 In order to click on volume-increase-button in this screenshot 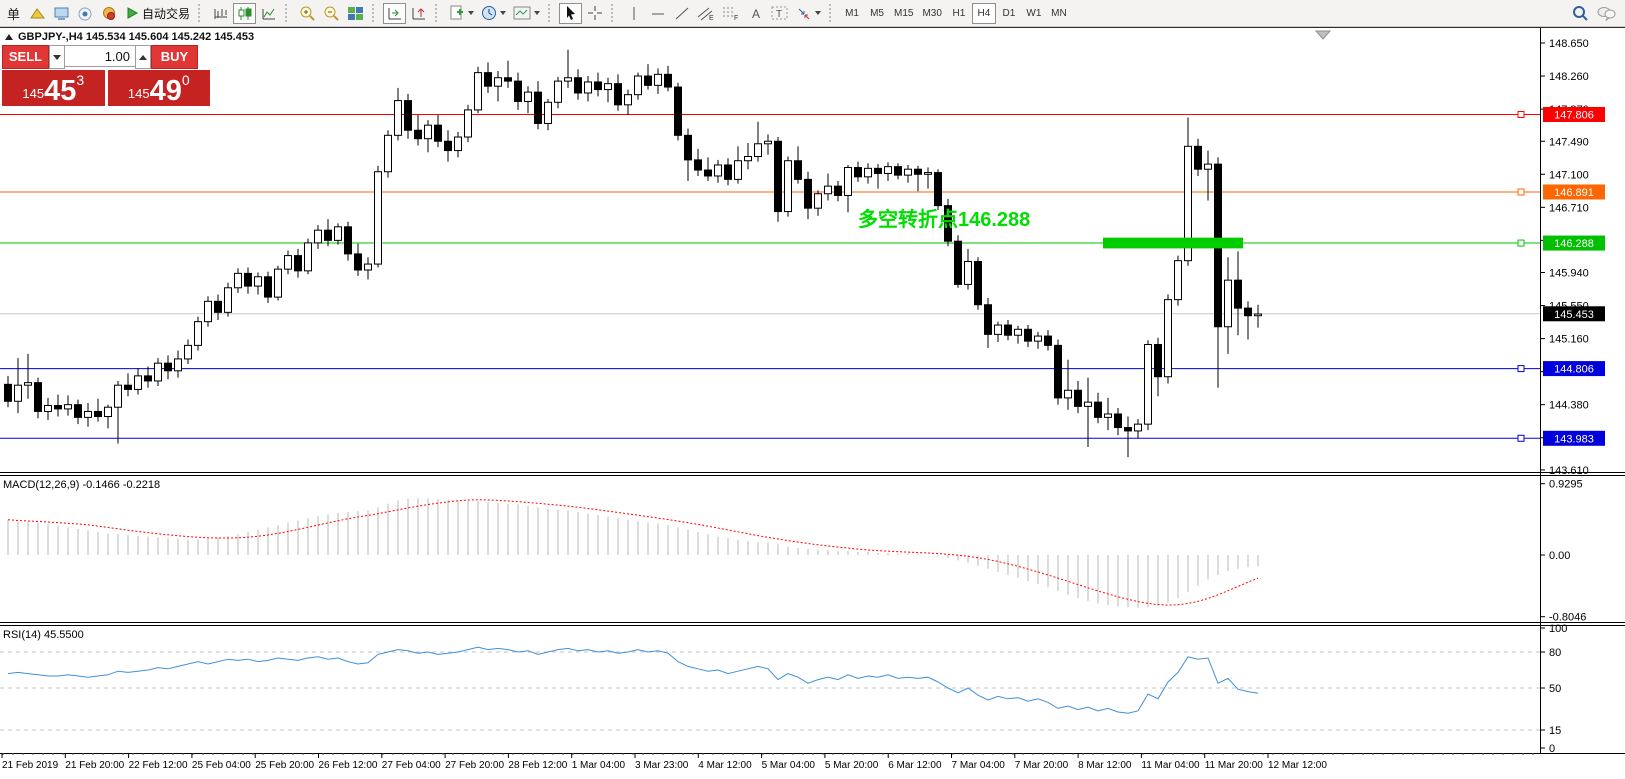, I will do `click(143, 57)`.